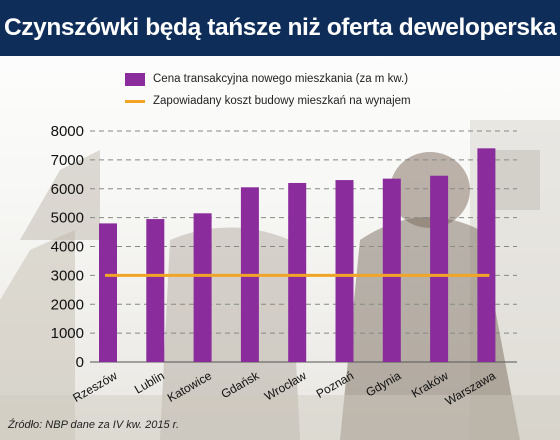 This screenshot has width=560, height=440. I want to click on y-tick-label: 8000, so click(67, 131).